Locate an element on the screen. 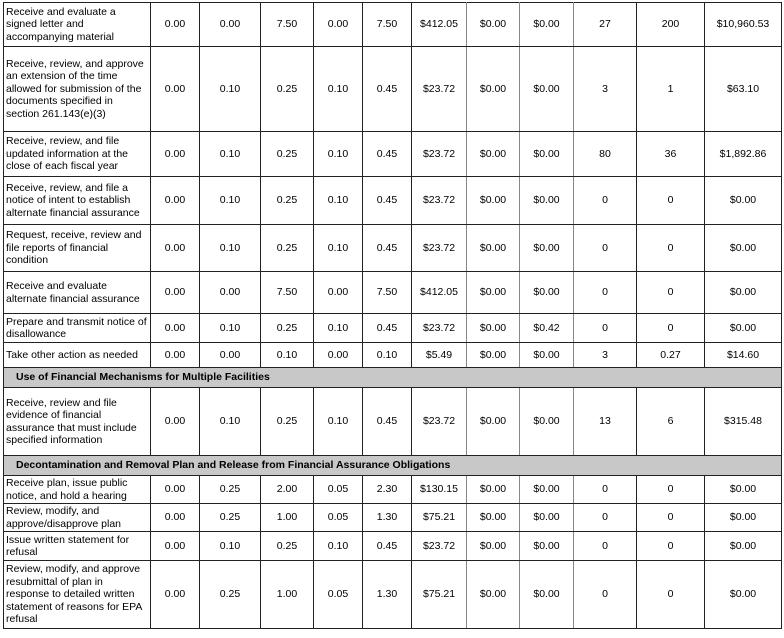  table-cell: 200 is located at coordinates (670, 24).